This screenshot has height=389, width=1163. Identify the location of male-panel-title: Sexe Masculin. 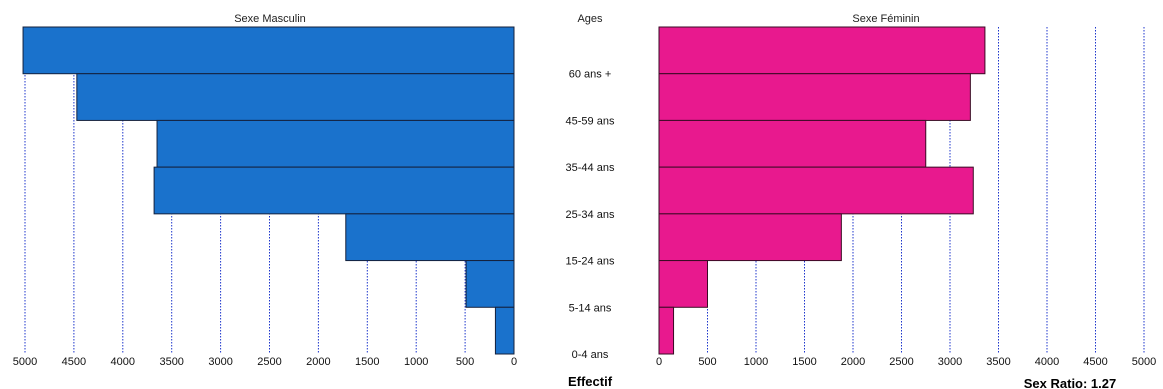
(270, 19).